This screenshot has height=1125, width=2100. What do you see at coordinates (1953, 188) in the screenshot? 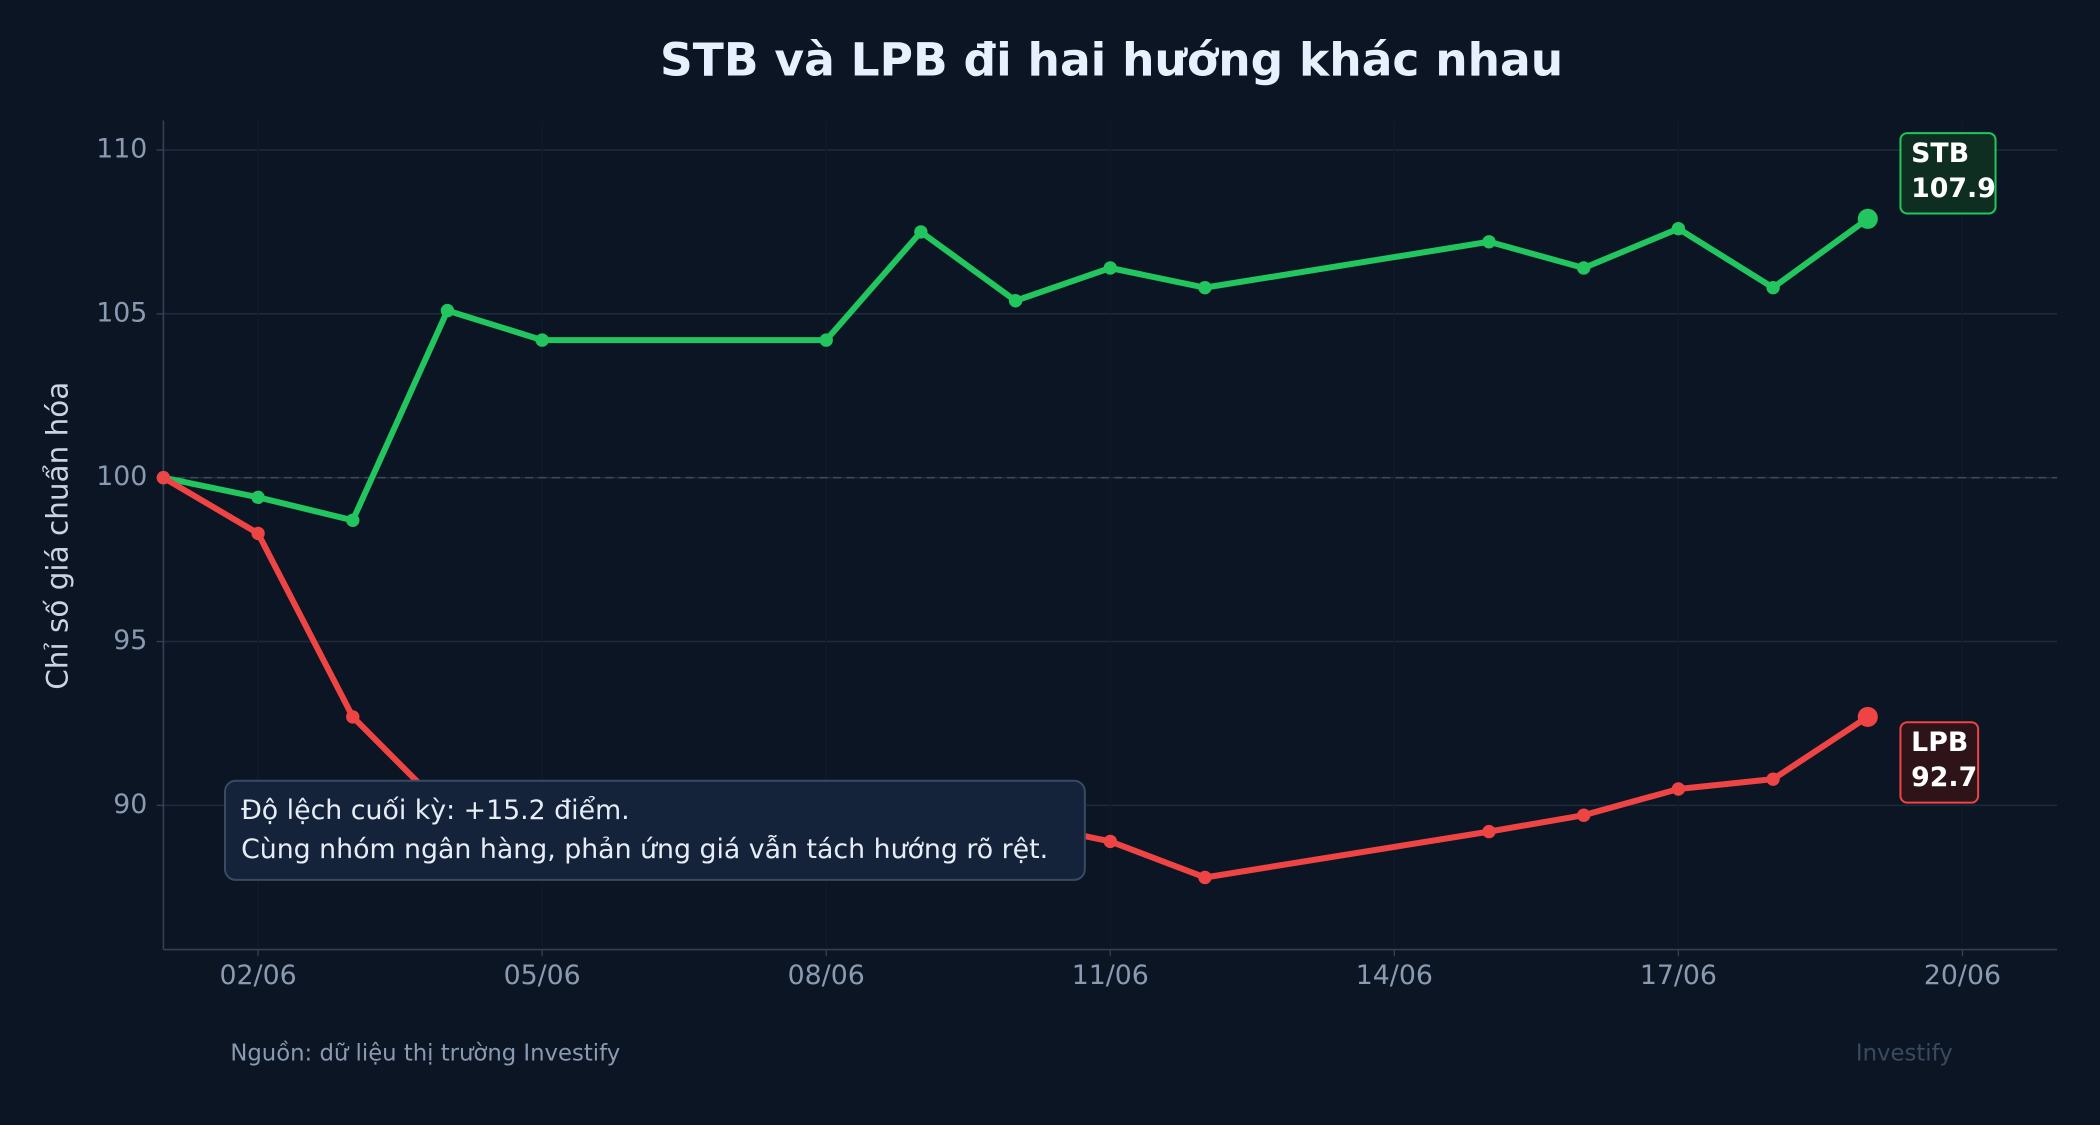
I see `end-label-value: 107.9` at bounding box center [1953, 188].